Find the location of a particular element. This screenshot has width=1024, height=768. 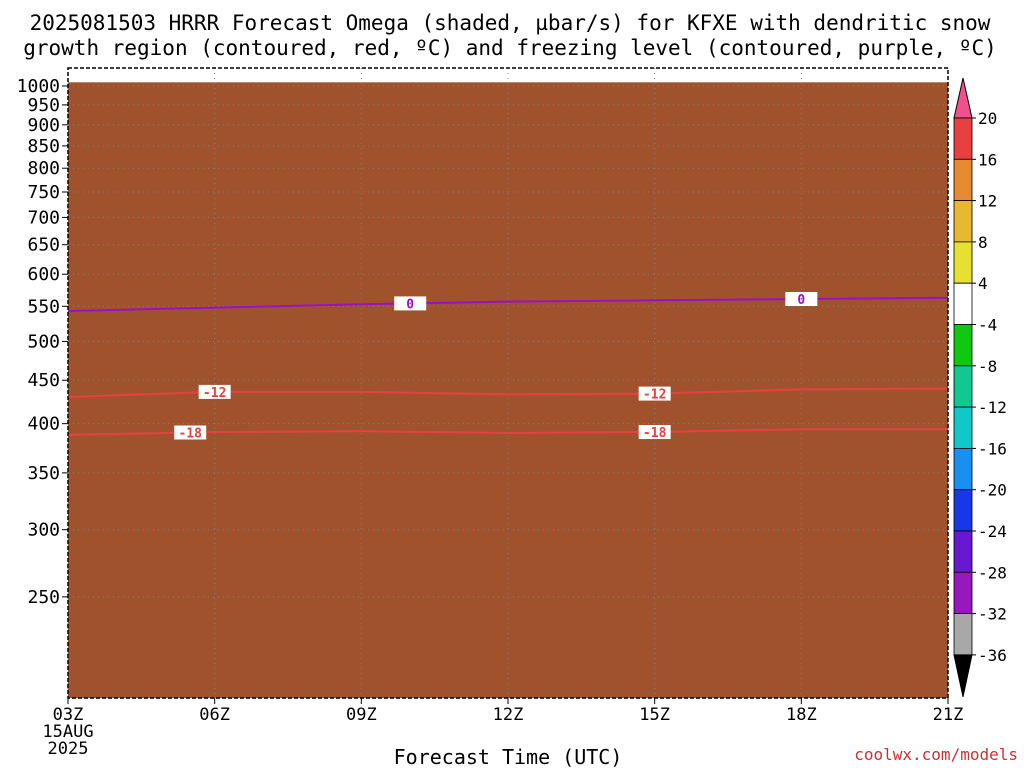

colorbar-label-7: -12 is located at coordinates (992, 407).